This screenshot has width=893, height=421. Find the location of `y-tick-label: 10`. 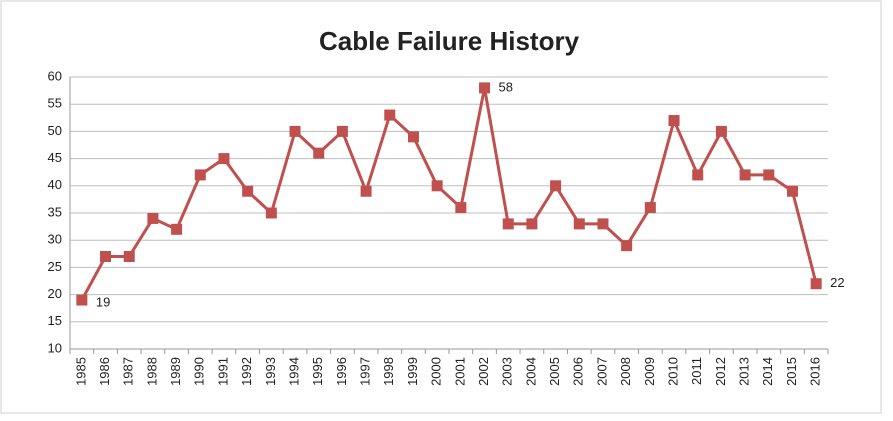

y-tick-label: 10 is located at coordinates (55, 347).